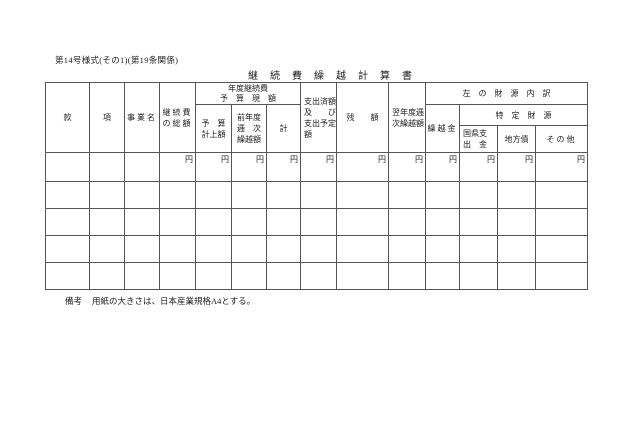 The height and width of the screenshot is (440, 630). What do you see at coordinates (249, 128) in the screenshot?
I see `header-prev-year-carryover: 前年度 逓 次 繰越額` at bounding box center [249, 128].